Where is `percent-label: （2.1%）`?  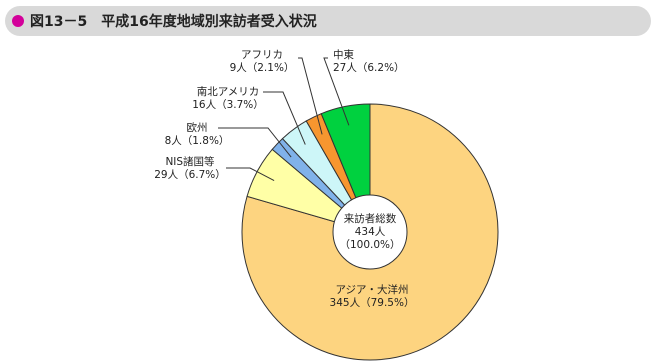 percent-label: （2.1%） is located at coordinates (271, 68).